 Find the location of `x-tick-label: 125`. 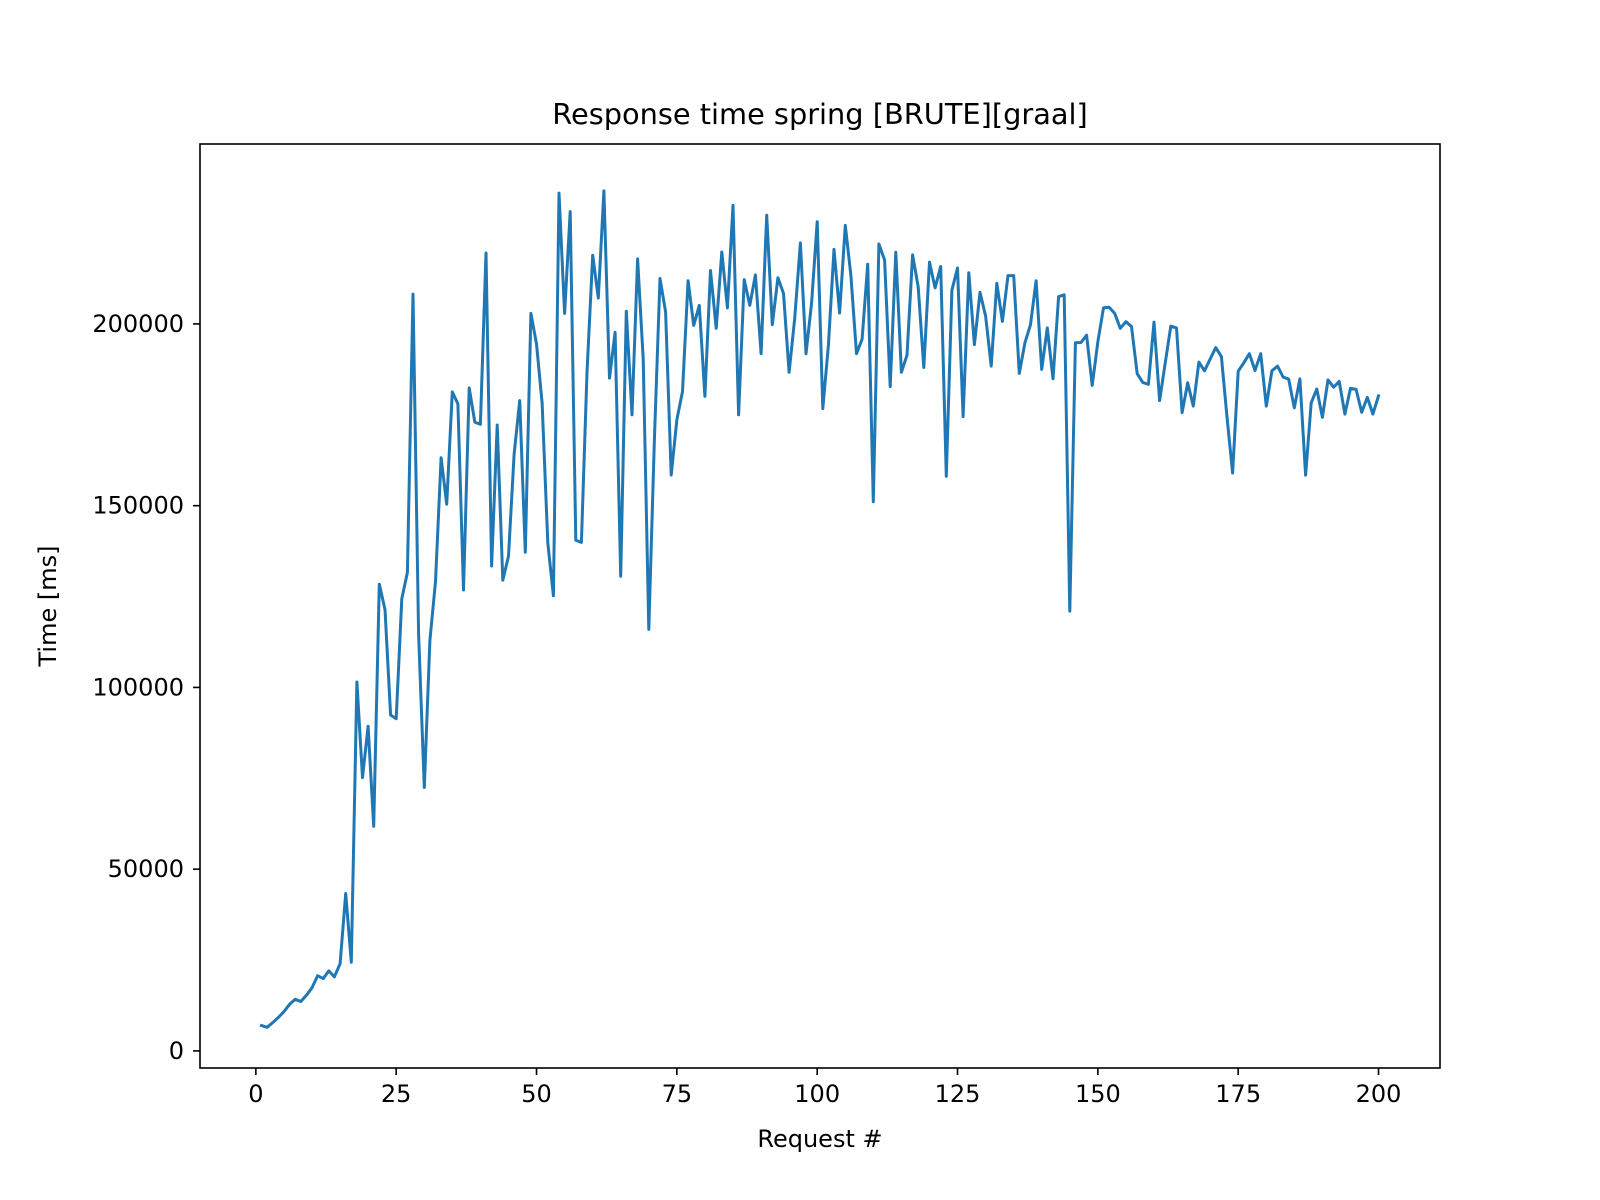

x-tick-label: 125 is located at coordinates (958, 1094).